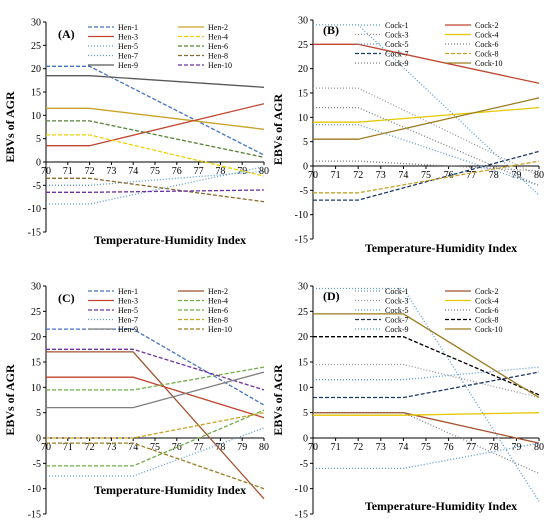 The width and height of the screenshot is (550, 528). What do you see at coordinates (170, 240) in the screenshot?
I see `panel-1-x-axis-title: Temperature-Humidity Index` at bounding box center [170, 240].